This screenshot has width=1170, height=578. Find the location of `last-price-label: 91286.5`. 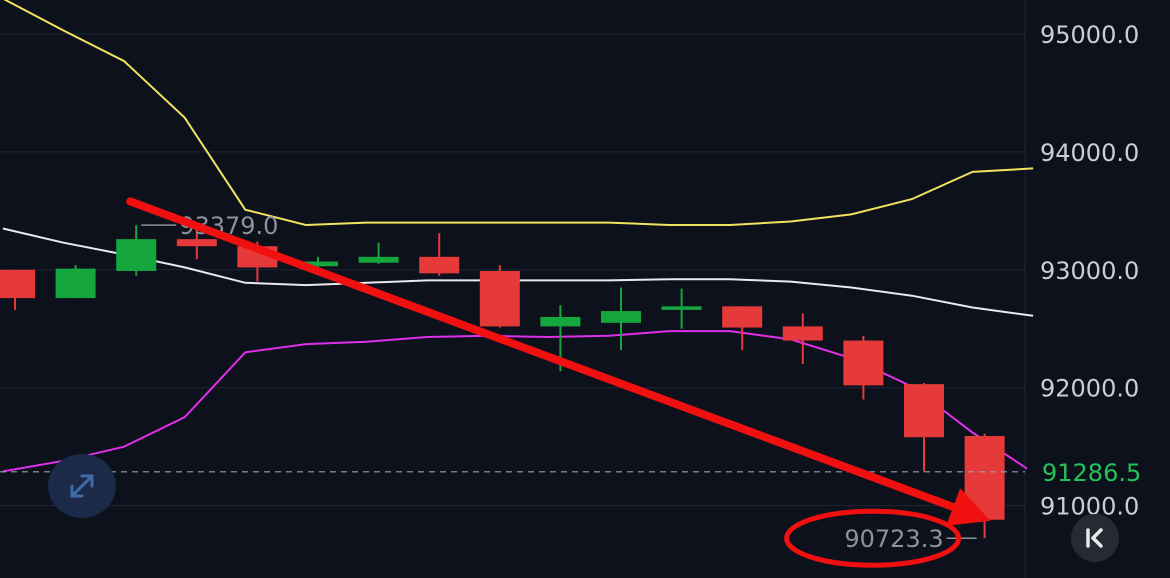

last-price-label: 91286.5 is located at coordinates (1091, 473).